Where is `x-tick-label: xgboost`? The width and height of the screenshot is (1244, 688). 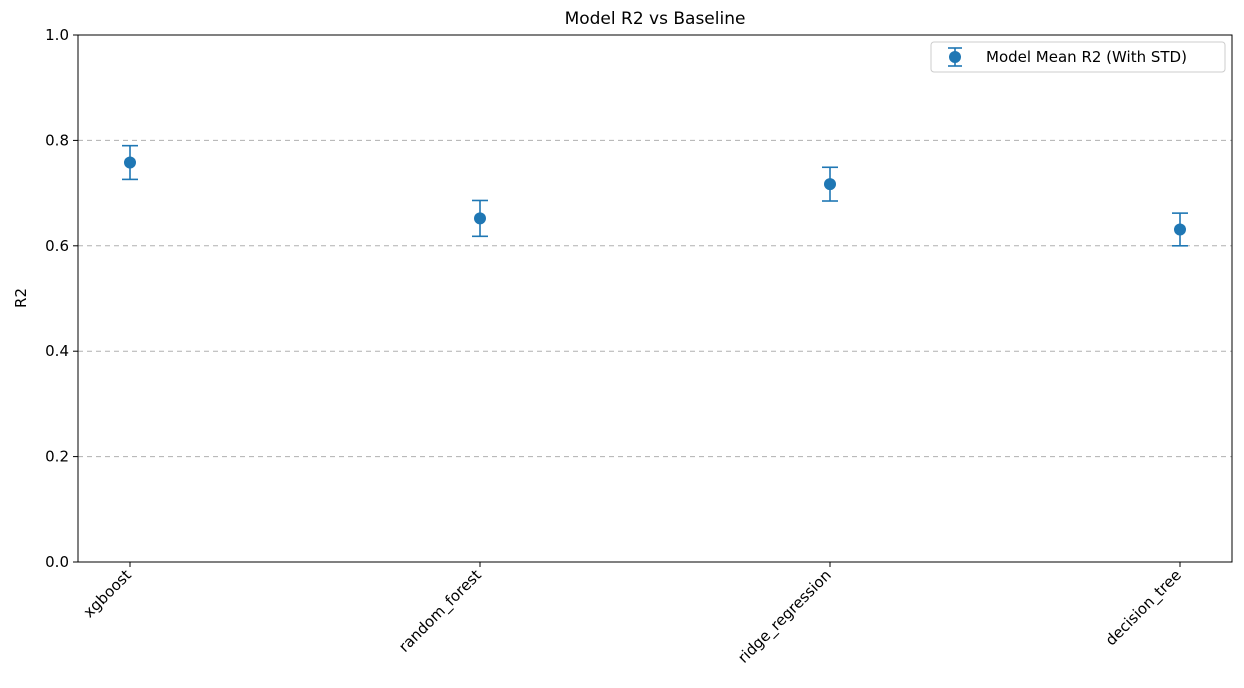 x-tick-label: xgboost is located at coordinates (107, 593).